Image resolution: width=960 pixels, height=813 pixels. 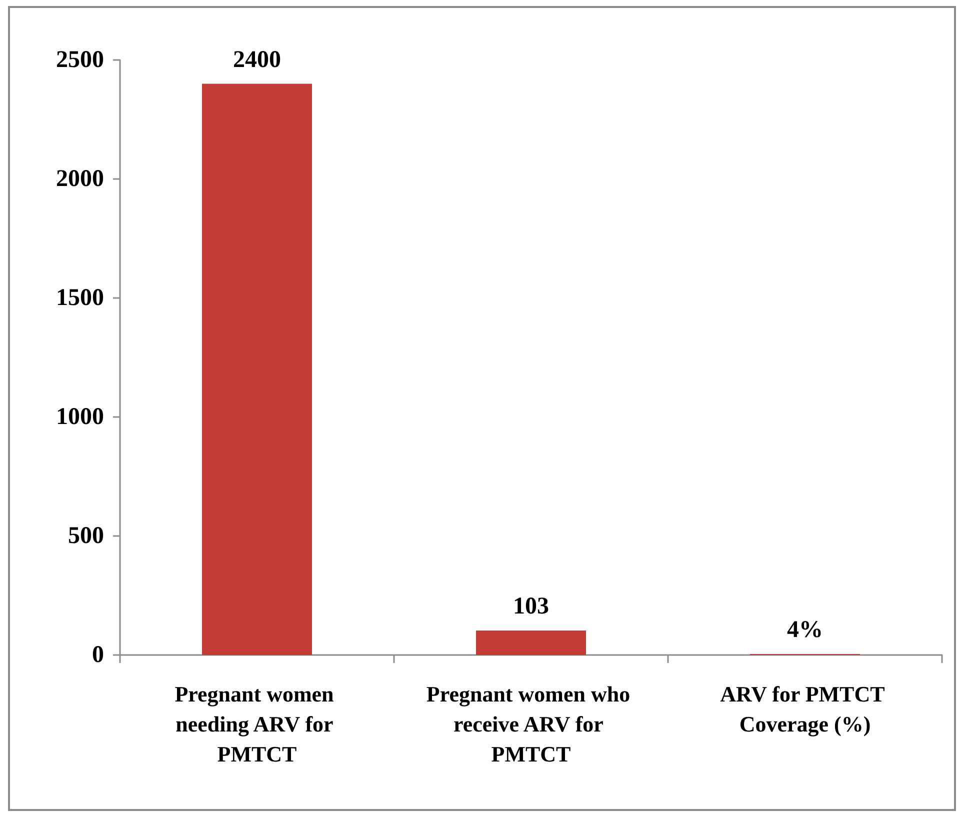 What do you see at coordinates (86, 536) in the screenshot?
I see `y-tick-label: 500` at bounding box center [86, 536].